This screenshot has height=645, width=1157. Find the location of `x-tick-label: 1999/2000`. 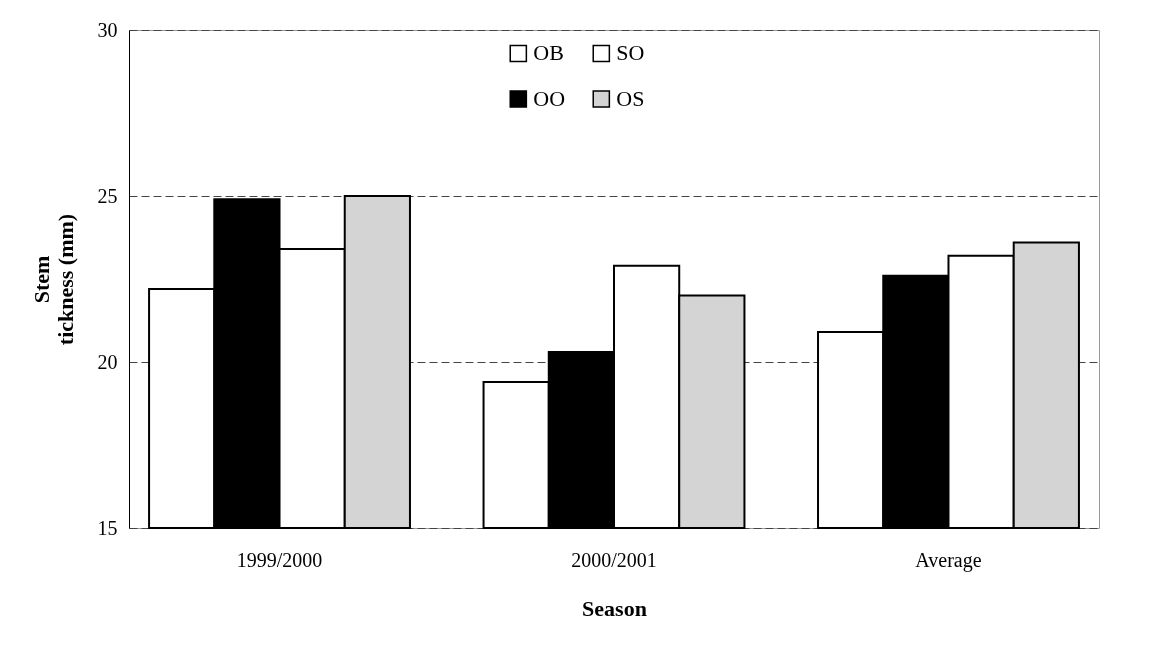

x-tick-label: 1999/2000 is located at coordinates (279, 559).